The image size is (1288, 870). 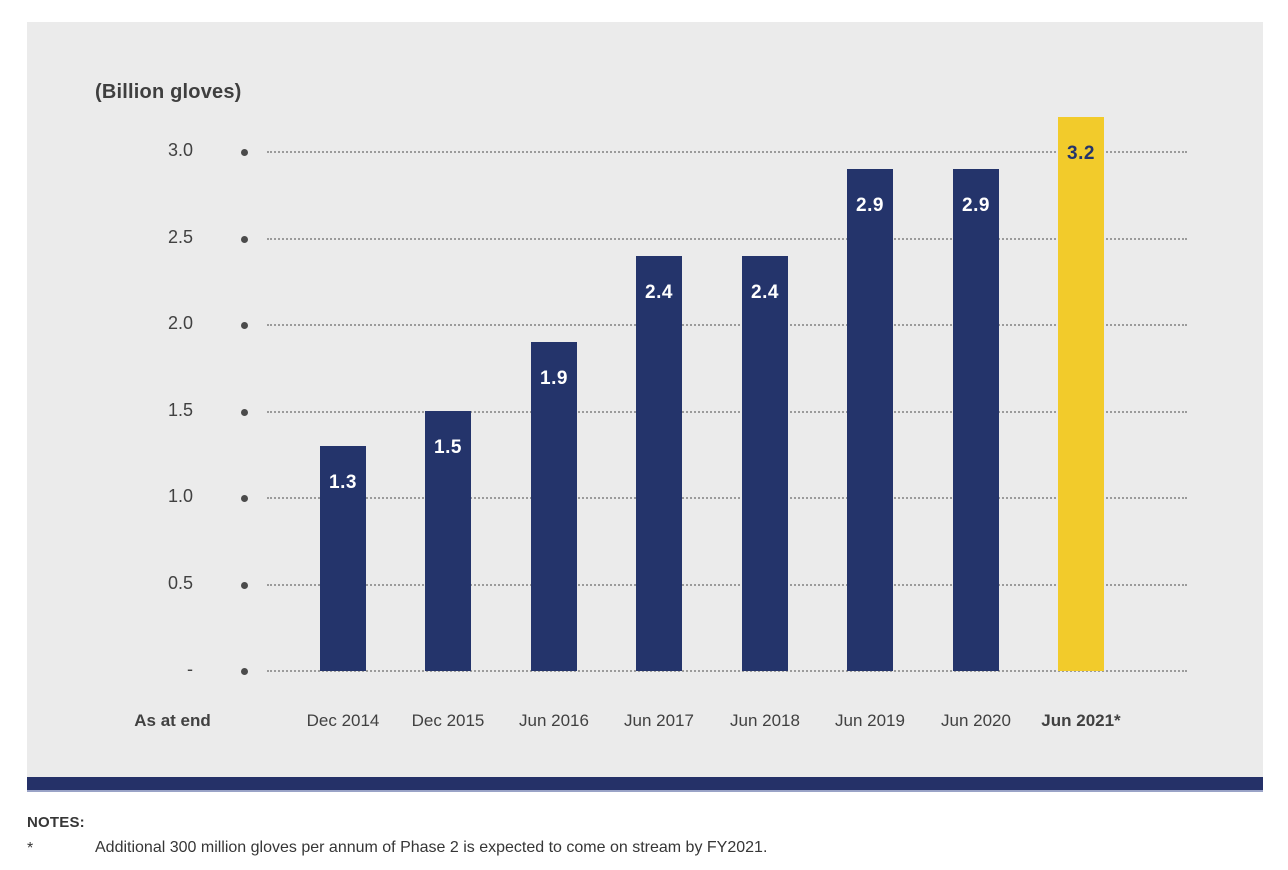 What do you see at coordinates (343, 558) in the screenshot?
I see `bar-dec-2014: 1.3` at bounding box center [343, 558].